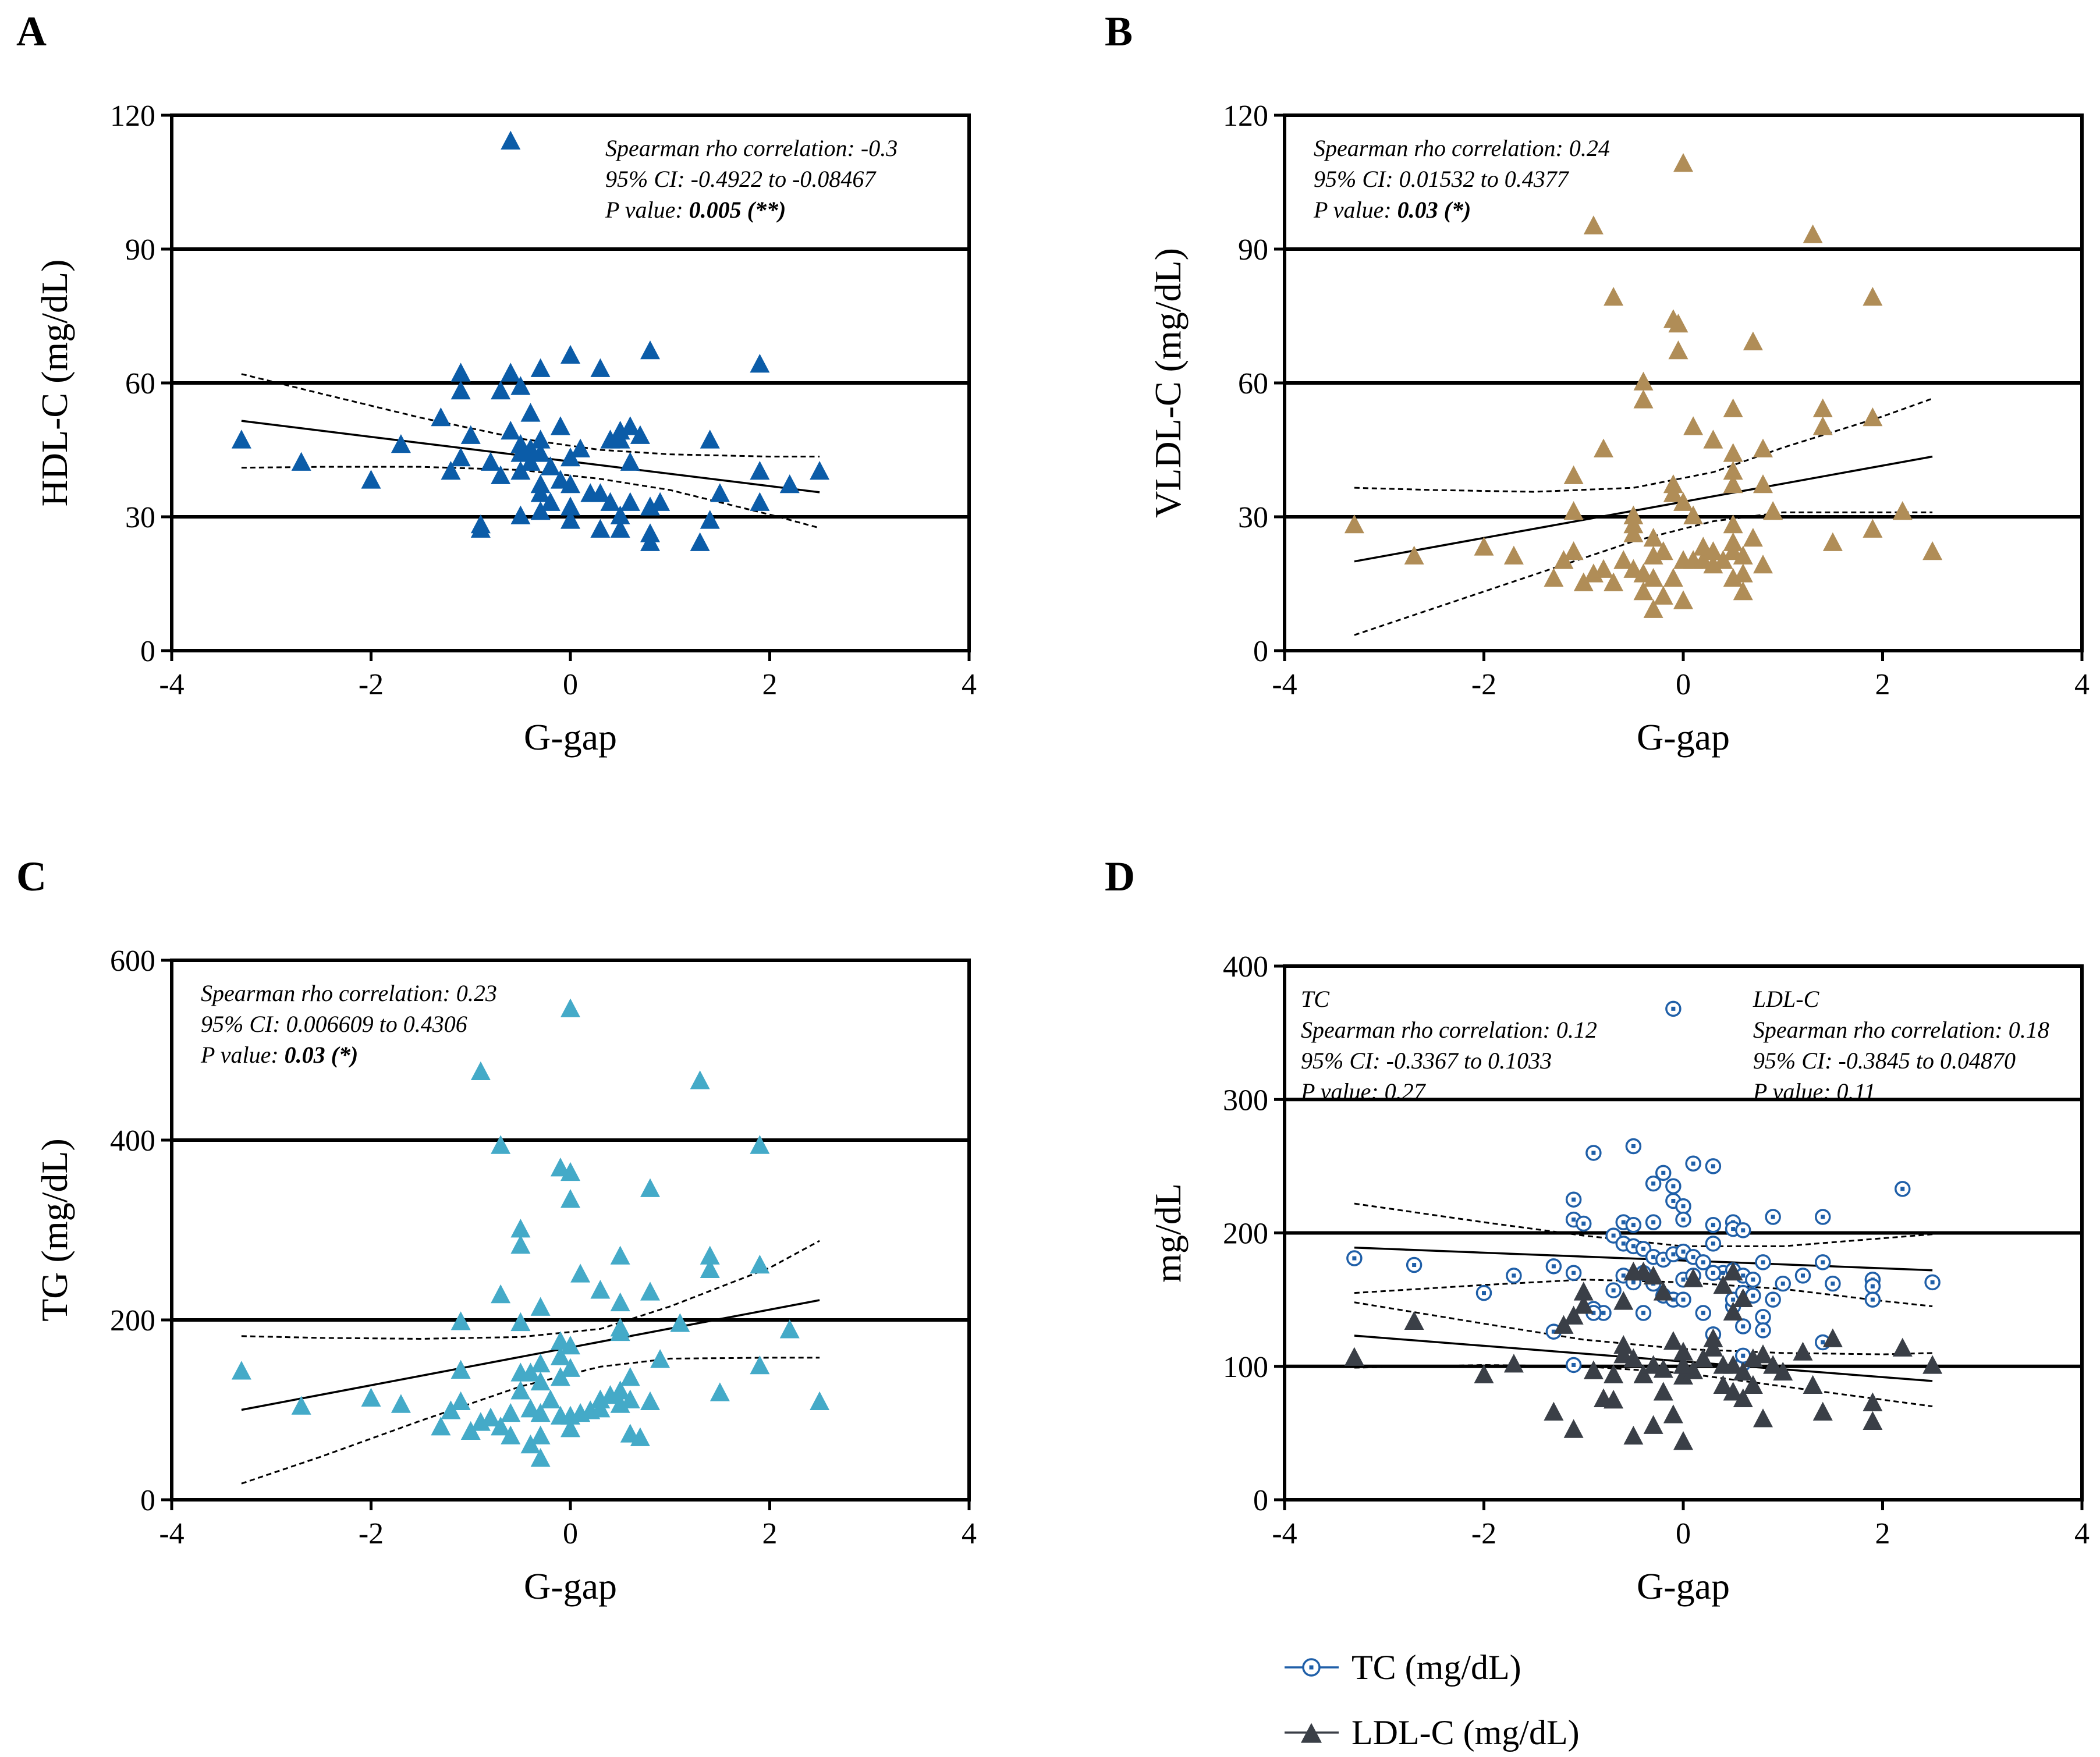  What do you see at coordinates (132, 117) in the screenshot?
I see `y-tick-label: 120` at bounding box center [132, 117].